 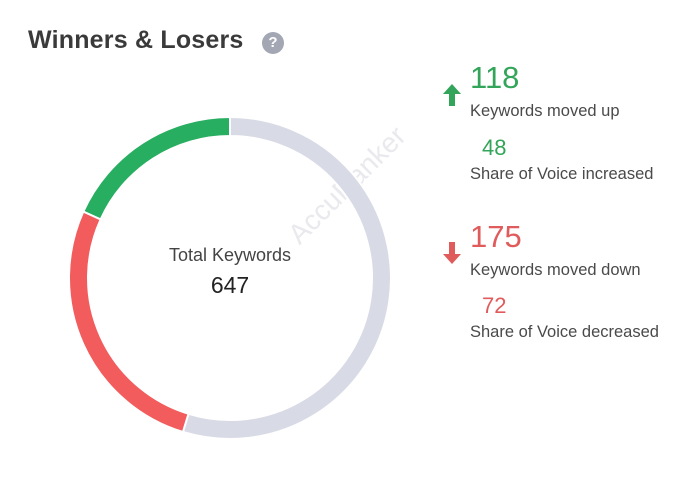 I want to click on sov-increased-label: Share of Voice increased, so click(x=562, y=174).